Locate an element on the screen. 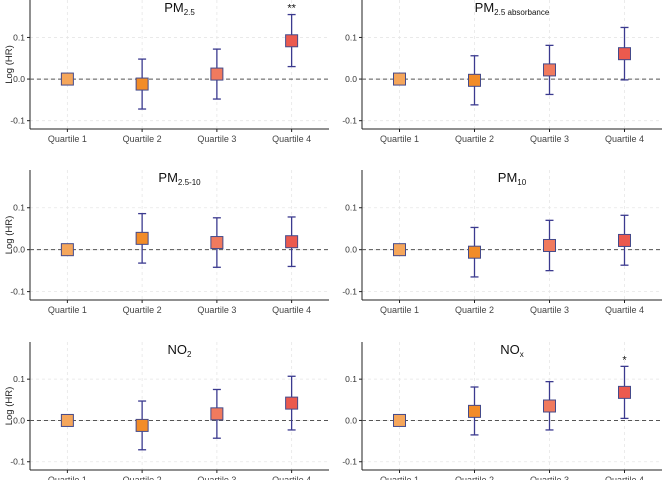 This screenshot has height=480, width=667. significance-marker: * is located at coordinates (624, 360).